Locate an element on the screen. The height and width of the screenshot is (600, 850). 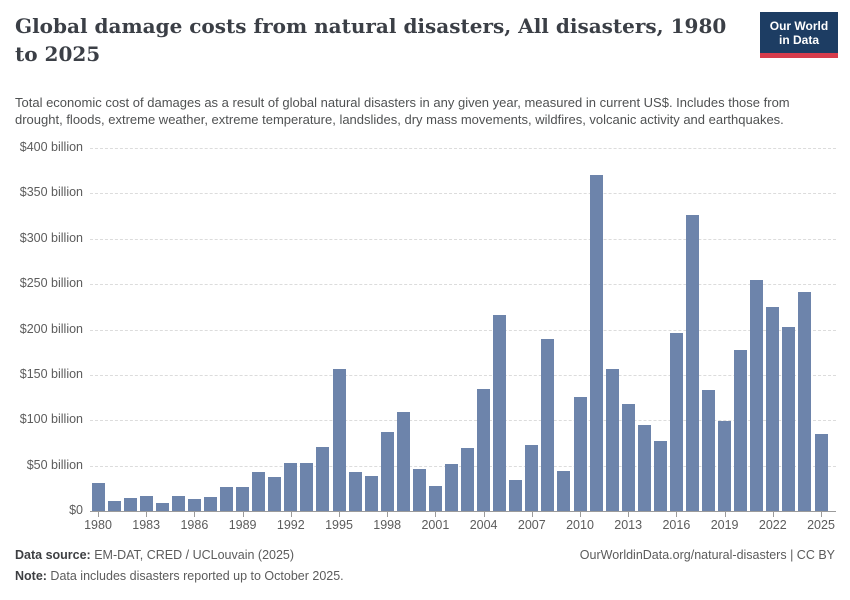
bar-2019 is located at coordinates (725, 466).